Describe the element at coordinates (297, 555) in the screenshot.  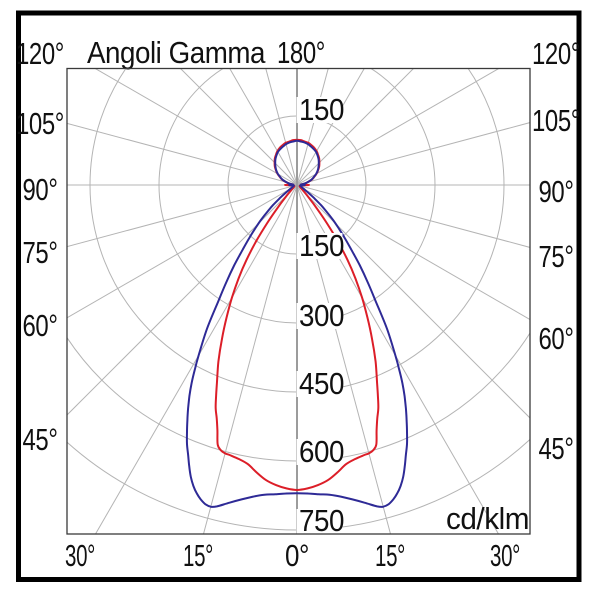
I see `bottom-label-0: 0°` at that location.